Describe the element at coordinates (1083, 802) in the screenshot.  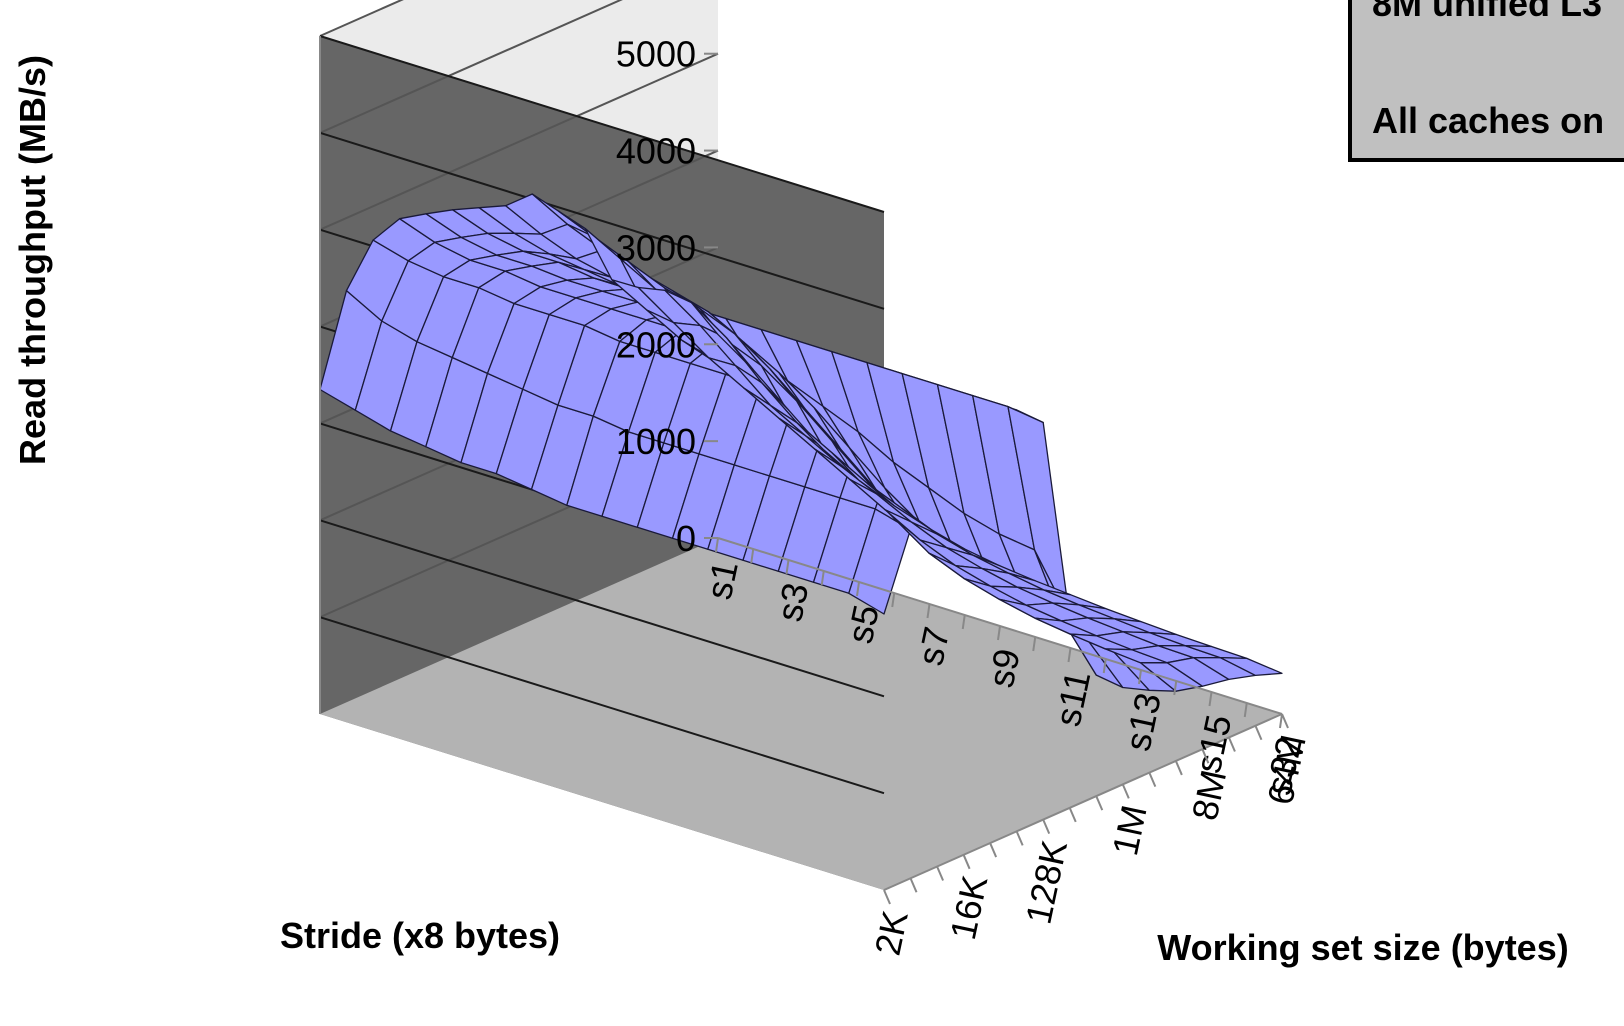
I see `size-axis-line` at that location.